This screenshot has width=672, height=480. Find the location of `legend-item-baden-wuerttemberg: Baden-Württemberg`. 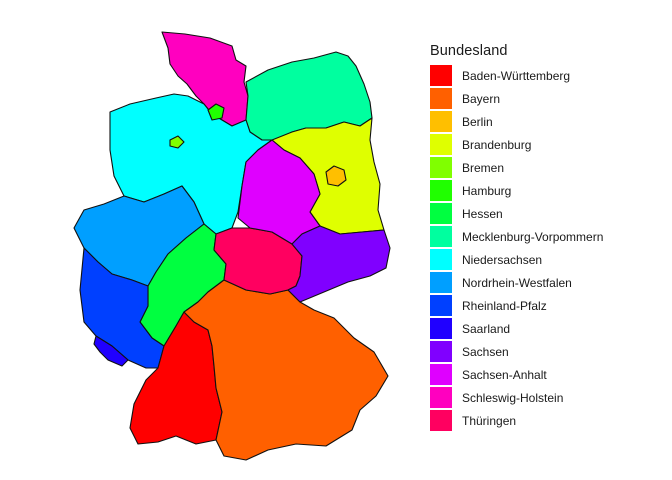

legend-item-baden-wuerttemberg: Baden-Württemberg is located at coordinates (540, 75).